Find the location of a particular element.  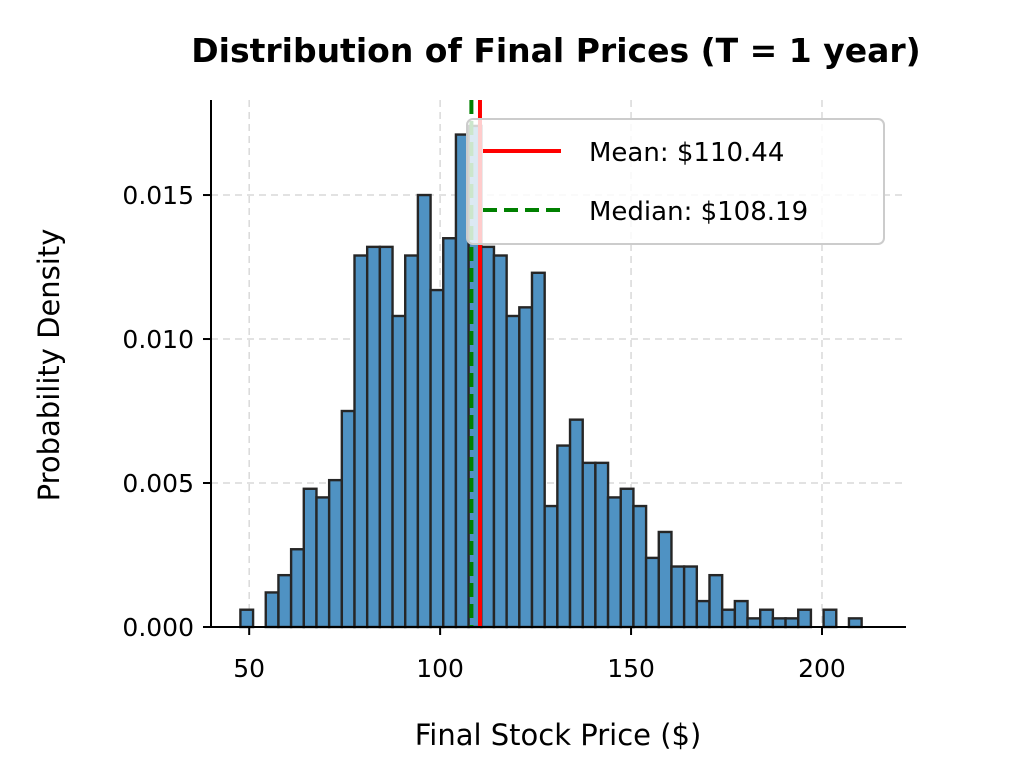

legend-label-median: Median: $108.19 is located at coordinates (698, 212).